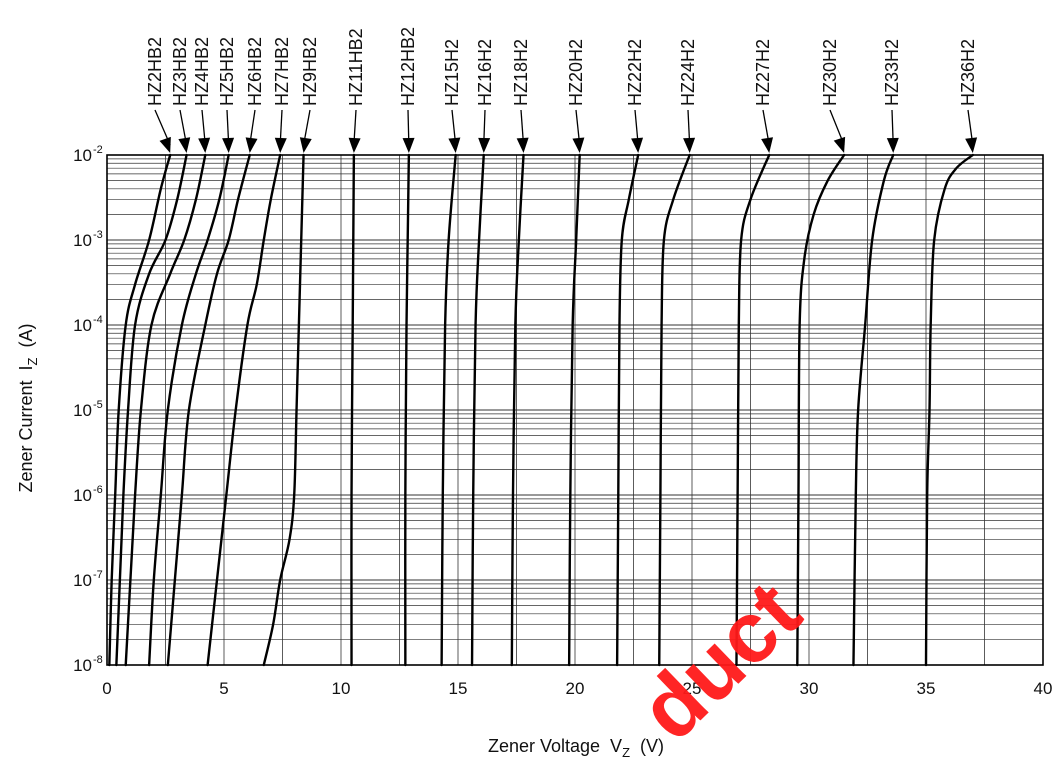 This screenshot has height=760, width=1063. I want to click on series-line-hz24hb2, so click(674, 410).